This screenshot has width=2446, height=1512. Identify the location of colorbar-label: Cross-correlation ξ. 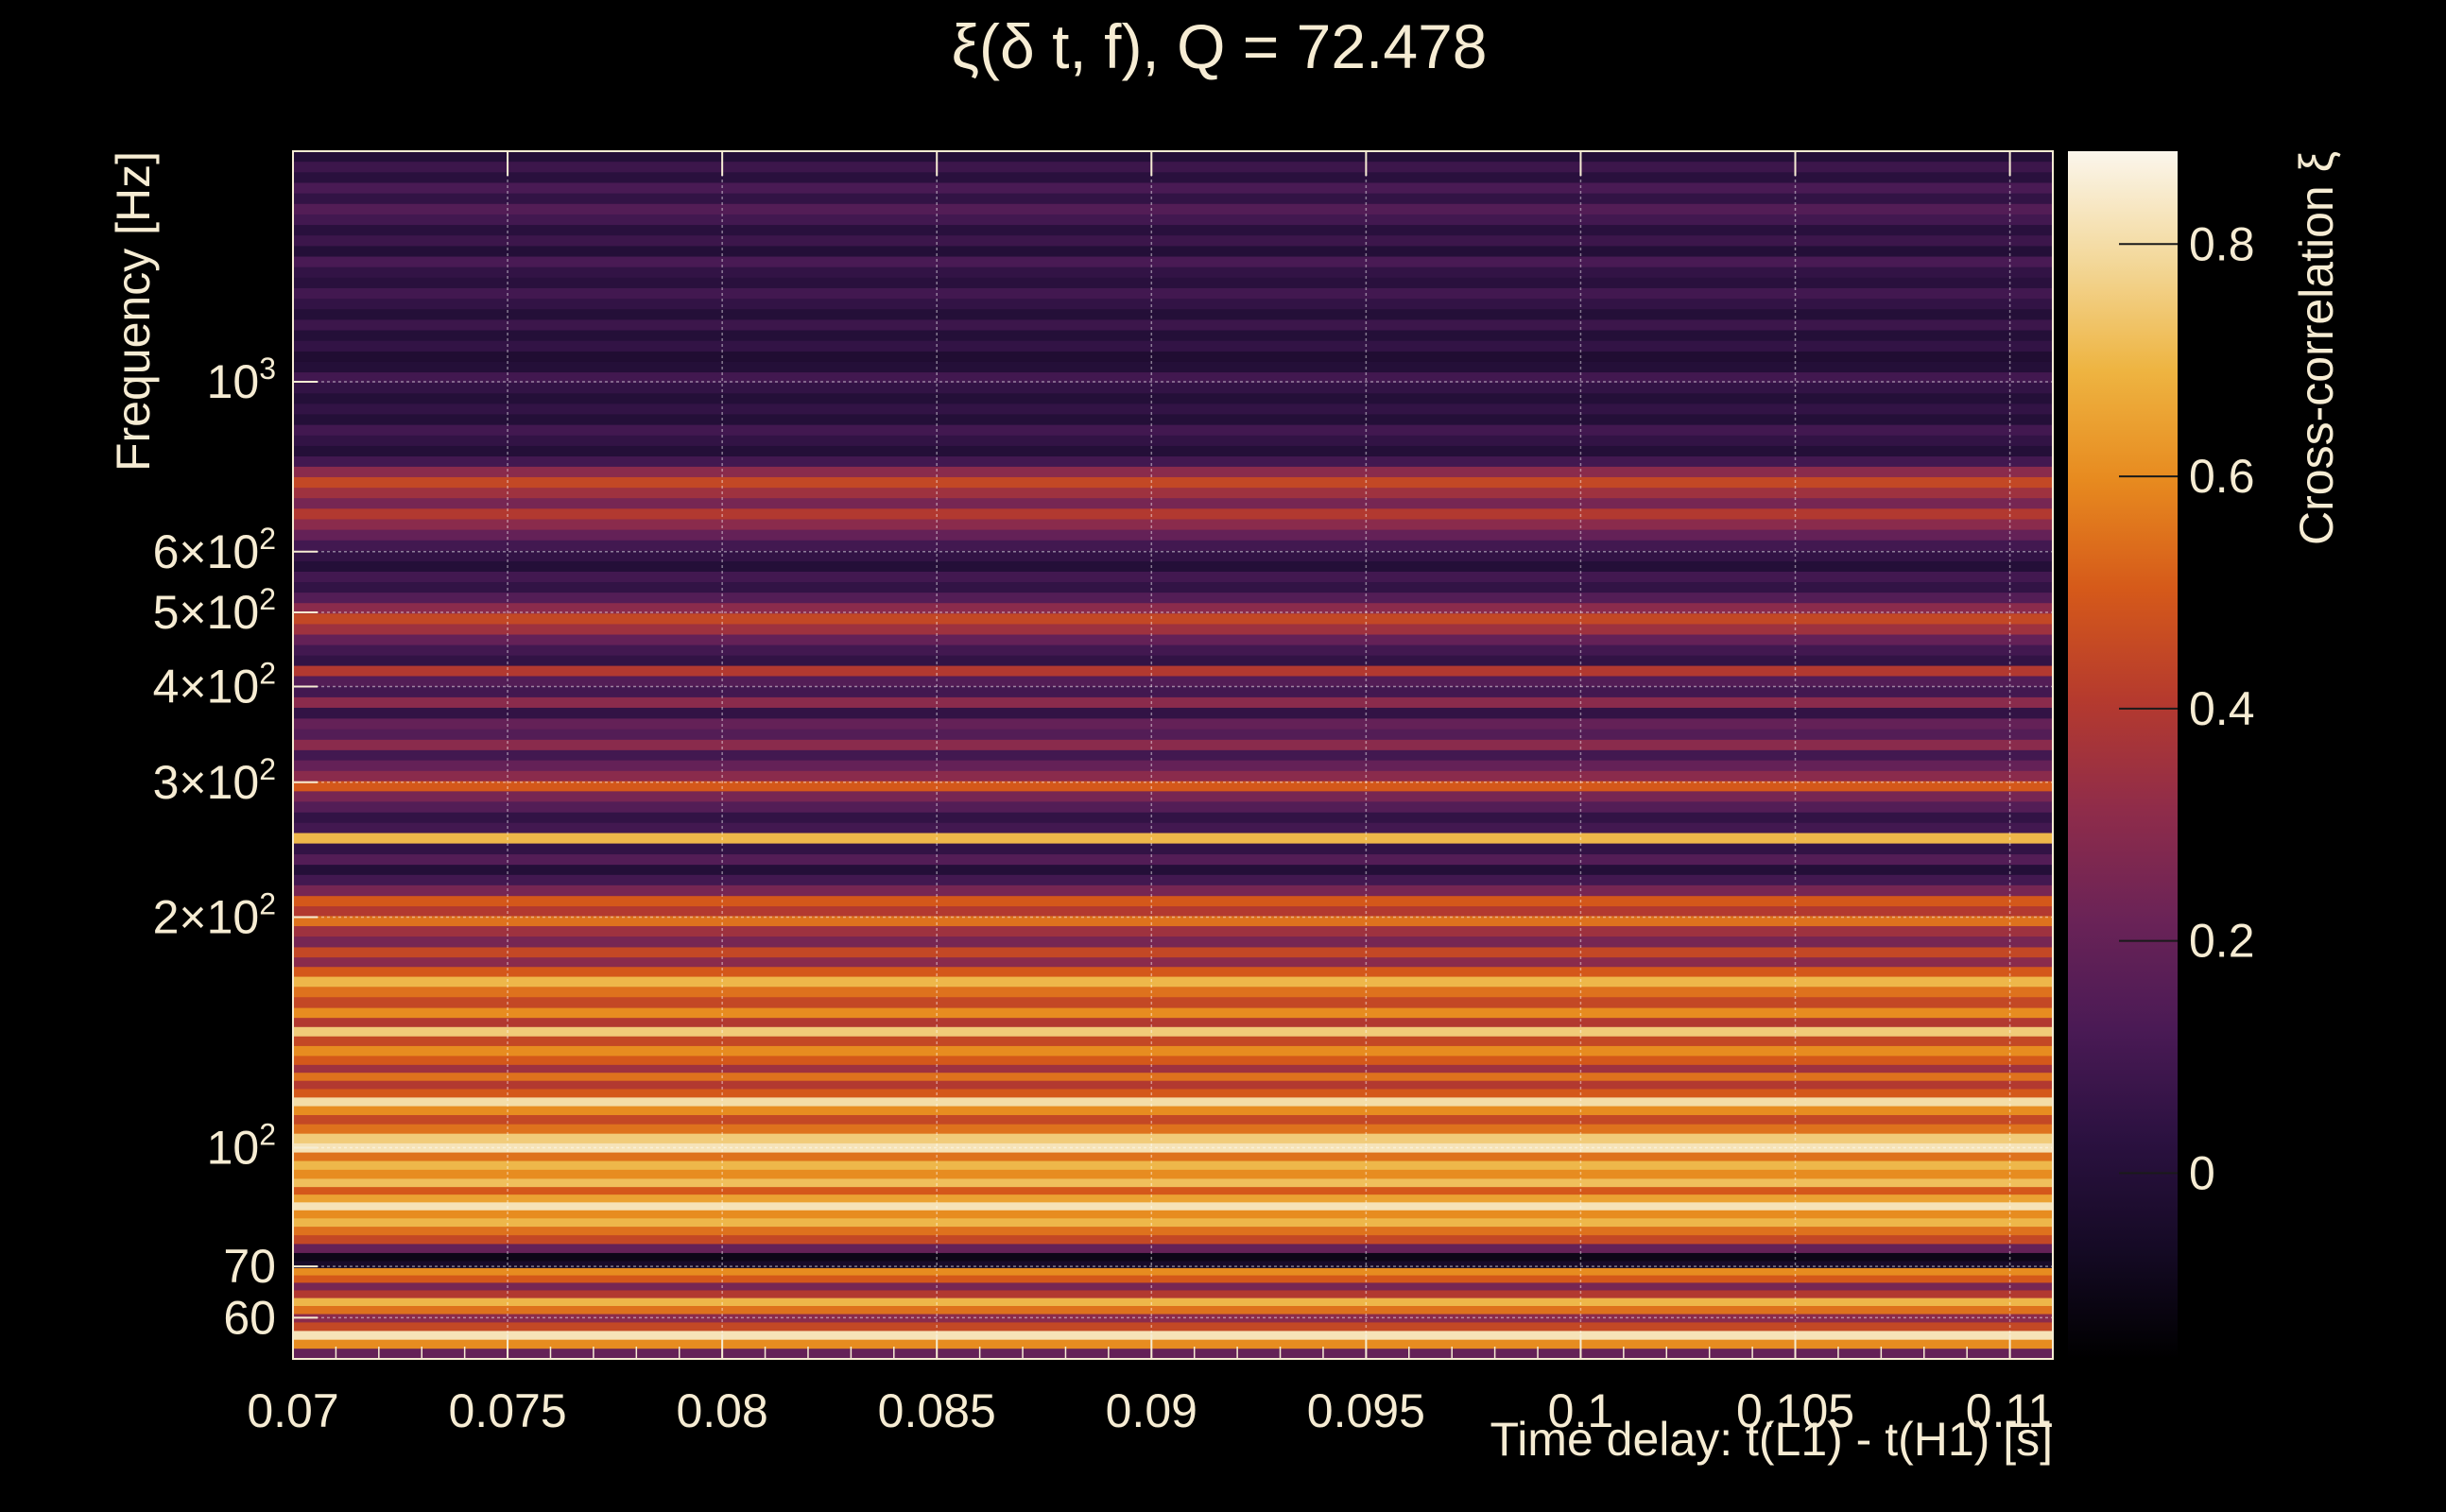
(2316, 348).